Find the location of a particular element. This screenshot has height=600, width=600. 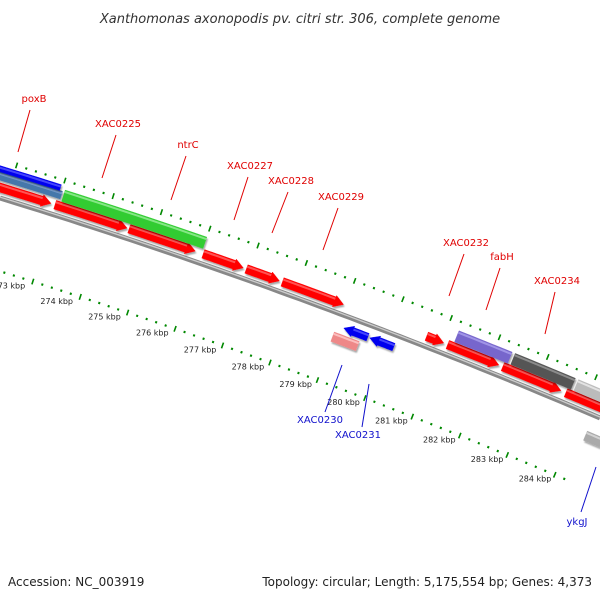

gene-XAC0231-b is located at coordinates (382, 343).